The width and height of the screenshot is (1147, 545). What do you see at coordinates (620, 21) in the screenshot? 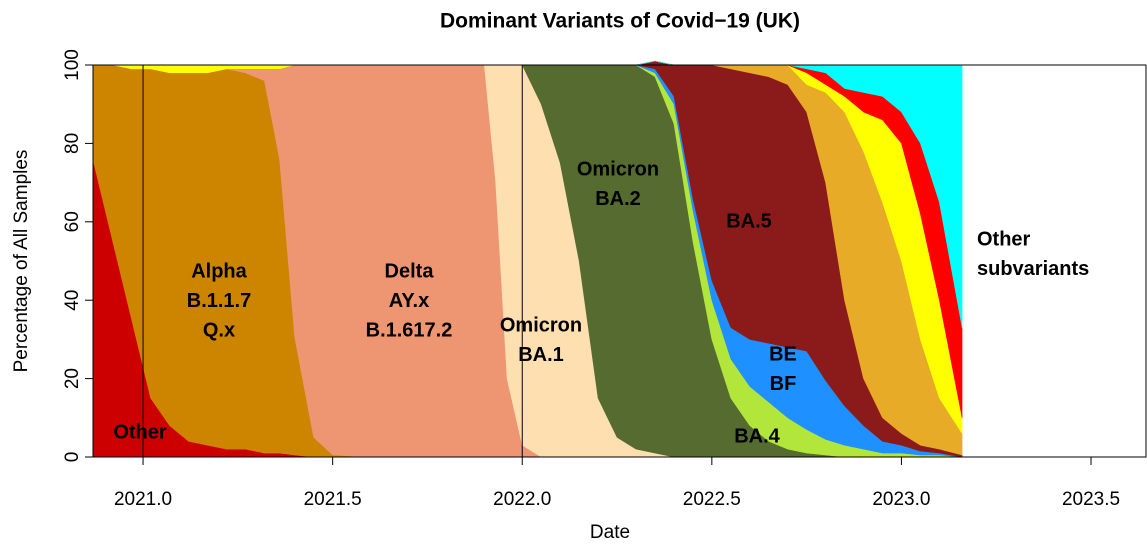
I see `chart-title: Dominant Variants of Covid−19 (UK)` at bounding box center [620, 21].